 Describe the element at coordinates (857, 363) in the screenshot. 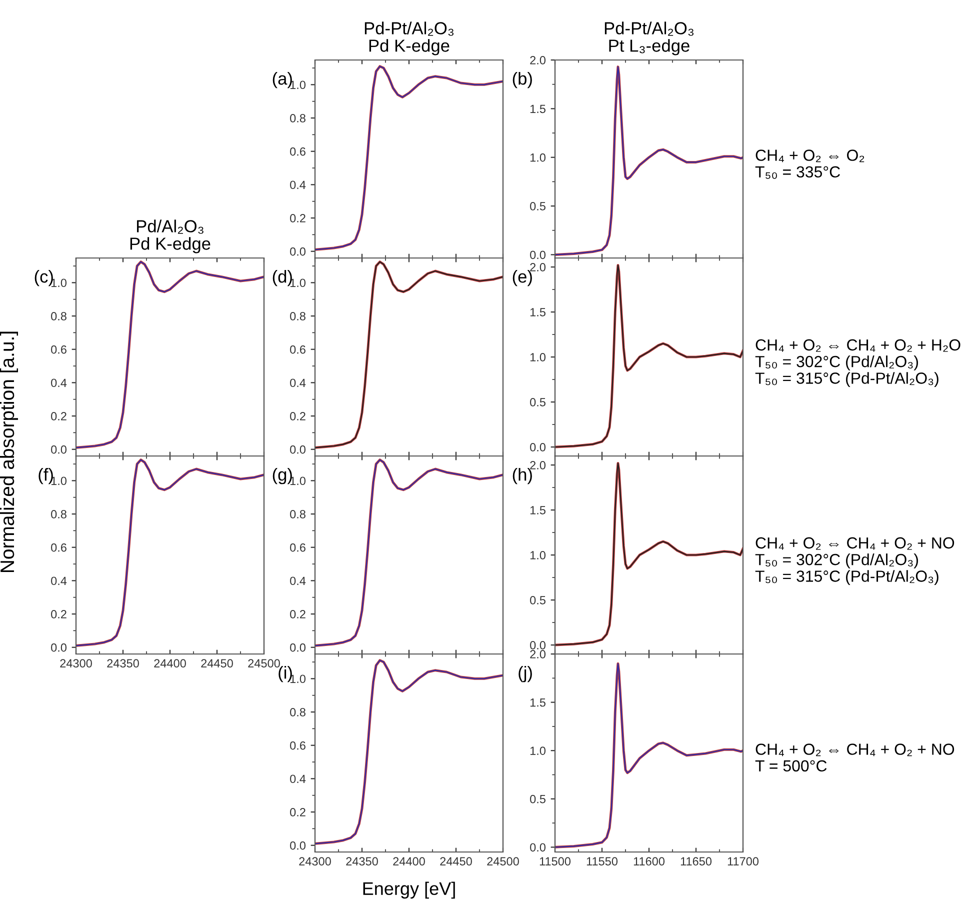

I see `text: CH₄ + O₂ ⇔ CH₄ + O₂ + H₂O T₅₀ = 302°C (Pd/Al₂O₃) T₅₀ = 315°C (Pd-Pt/Al₂O₃)` at that location.